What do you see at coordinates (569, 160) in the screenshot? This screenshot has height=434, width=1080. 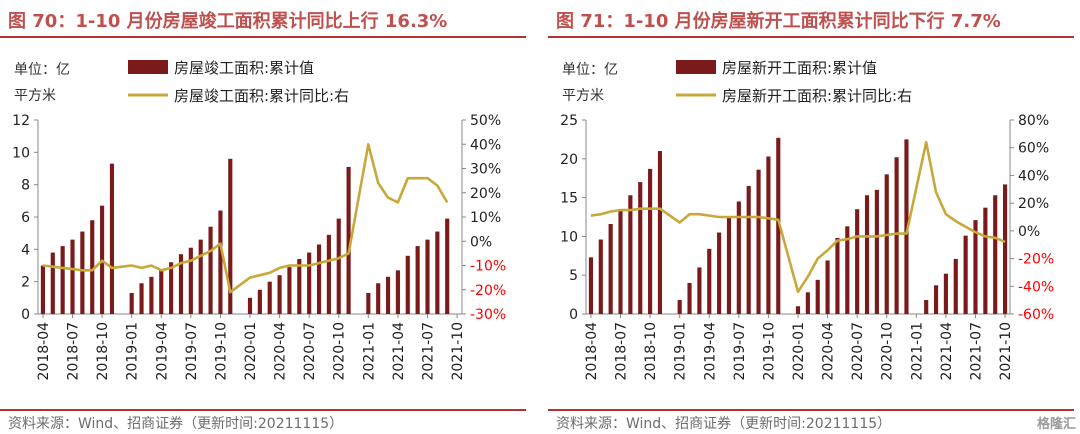 I see `left-tick-label: 20` at bounding box center [569, 160].